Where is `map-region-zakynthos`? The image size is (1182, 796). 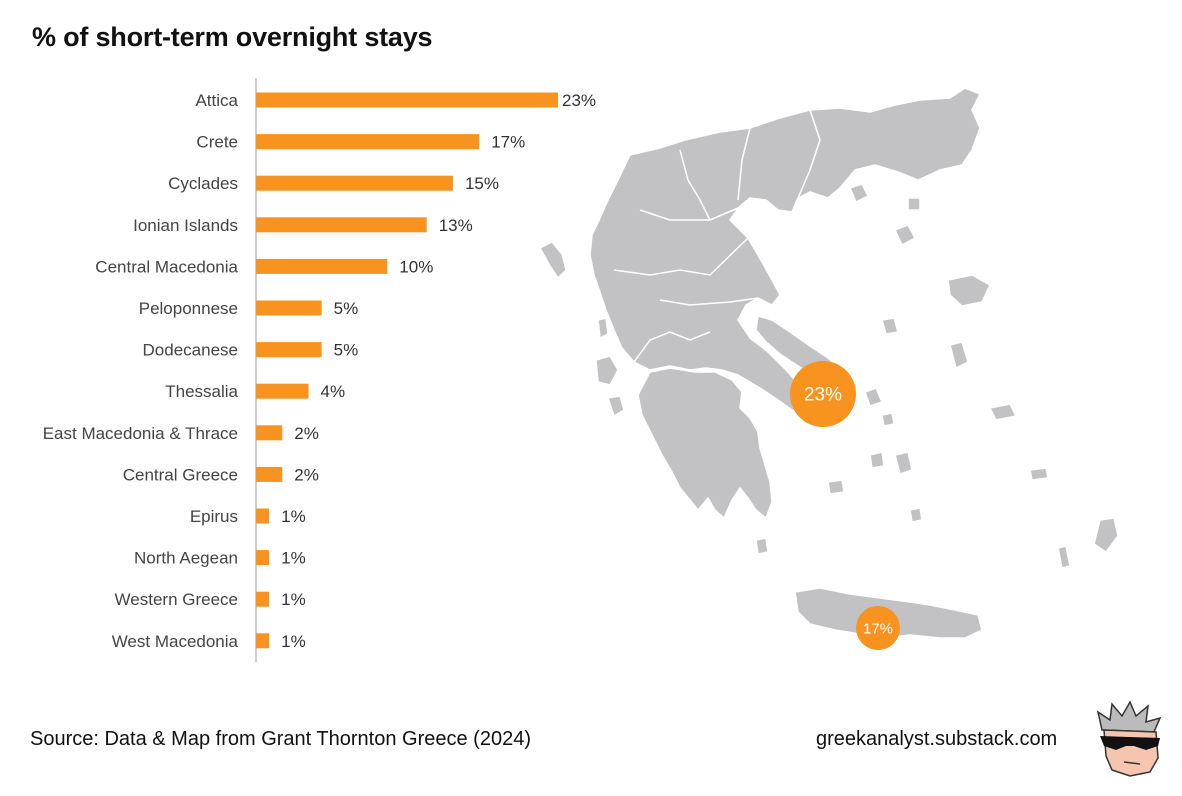
map-region-zakynthos is located at coordinates (616, 406).